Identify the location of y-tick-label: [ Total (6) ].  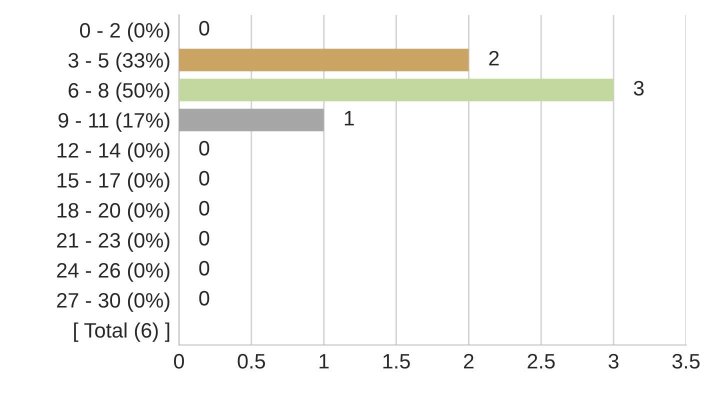
(122, 332).